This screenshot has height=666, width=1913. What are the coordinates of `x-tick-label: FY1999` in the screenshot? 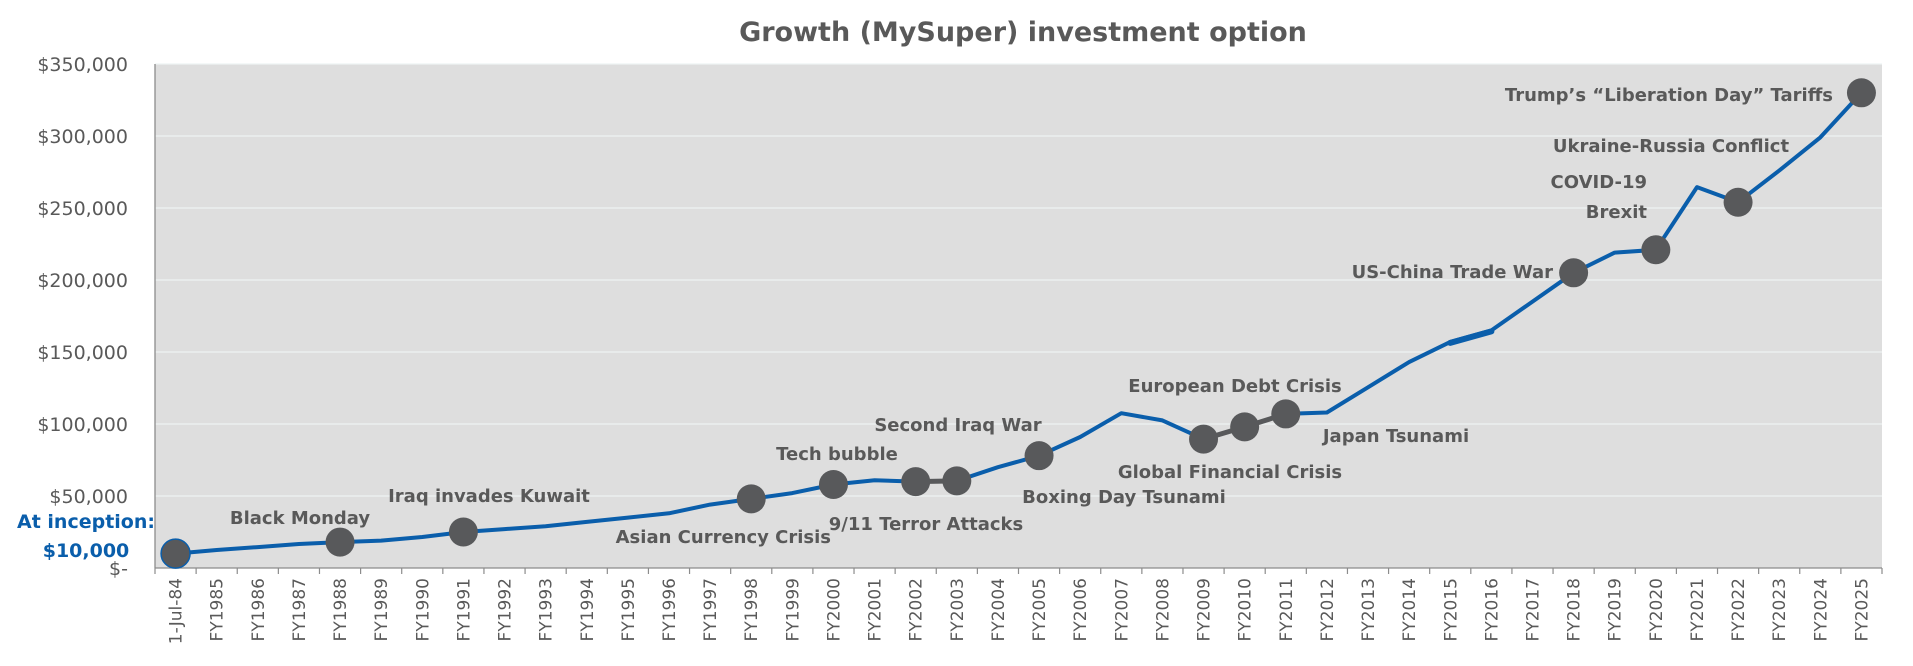 It's located at (793, 609).